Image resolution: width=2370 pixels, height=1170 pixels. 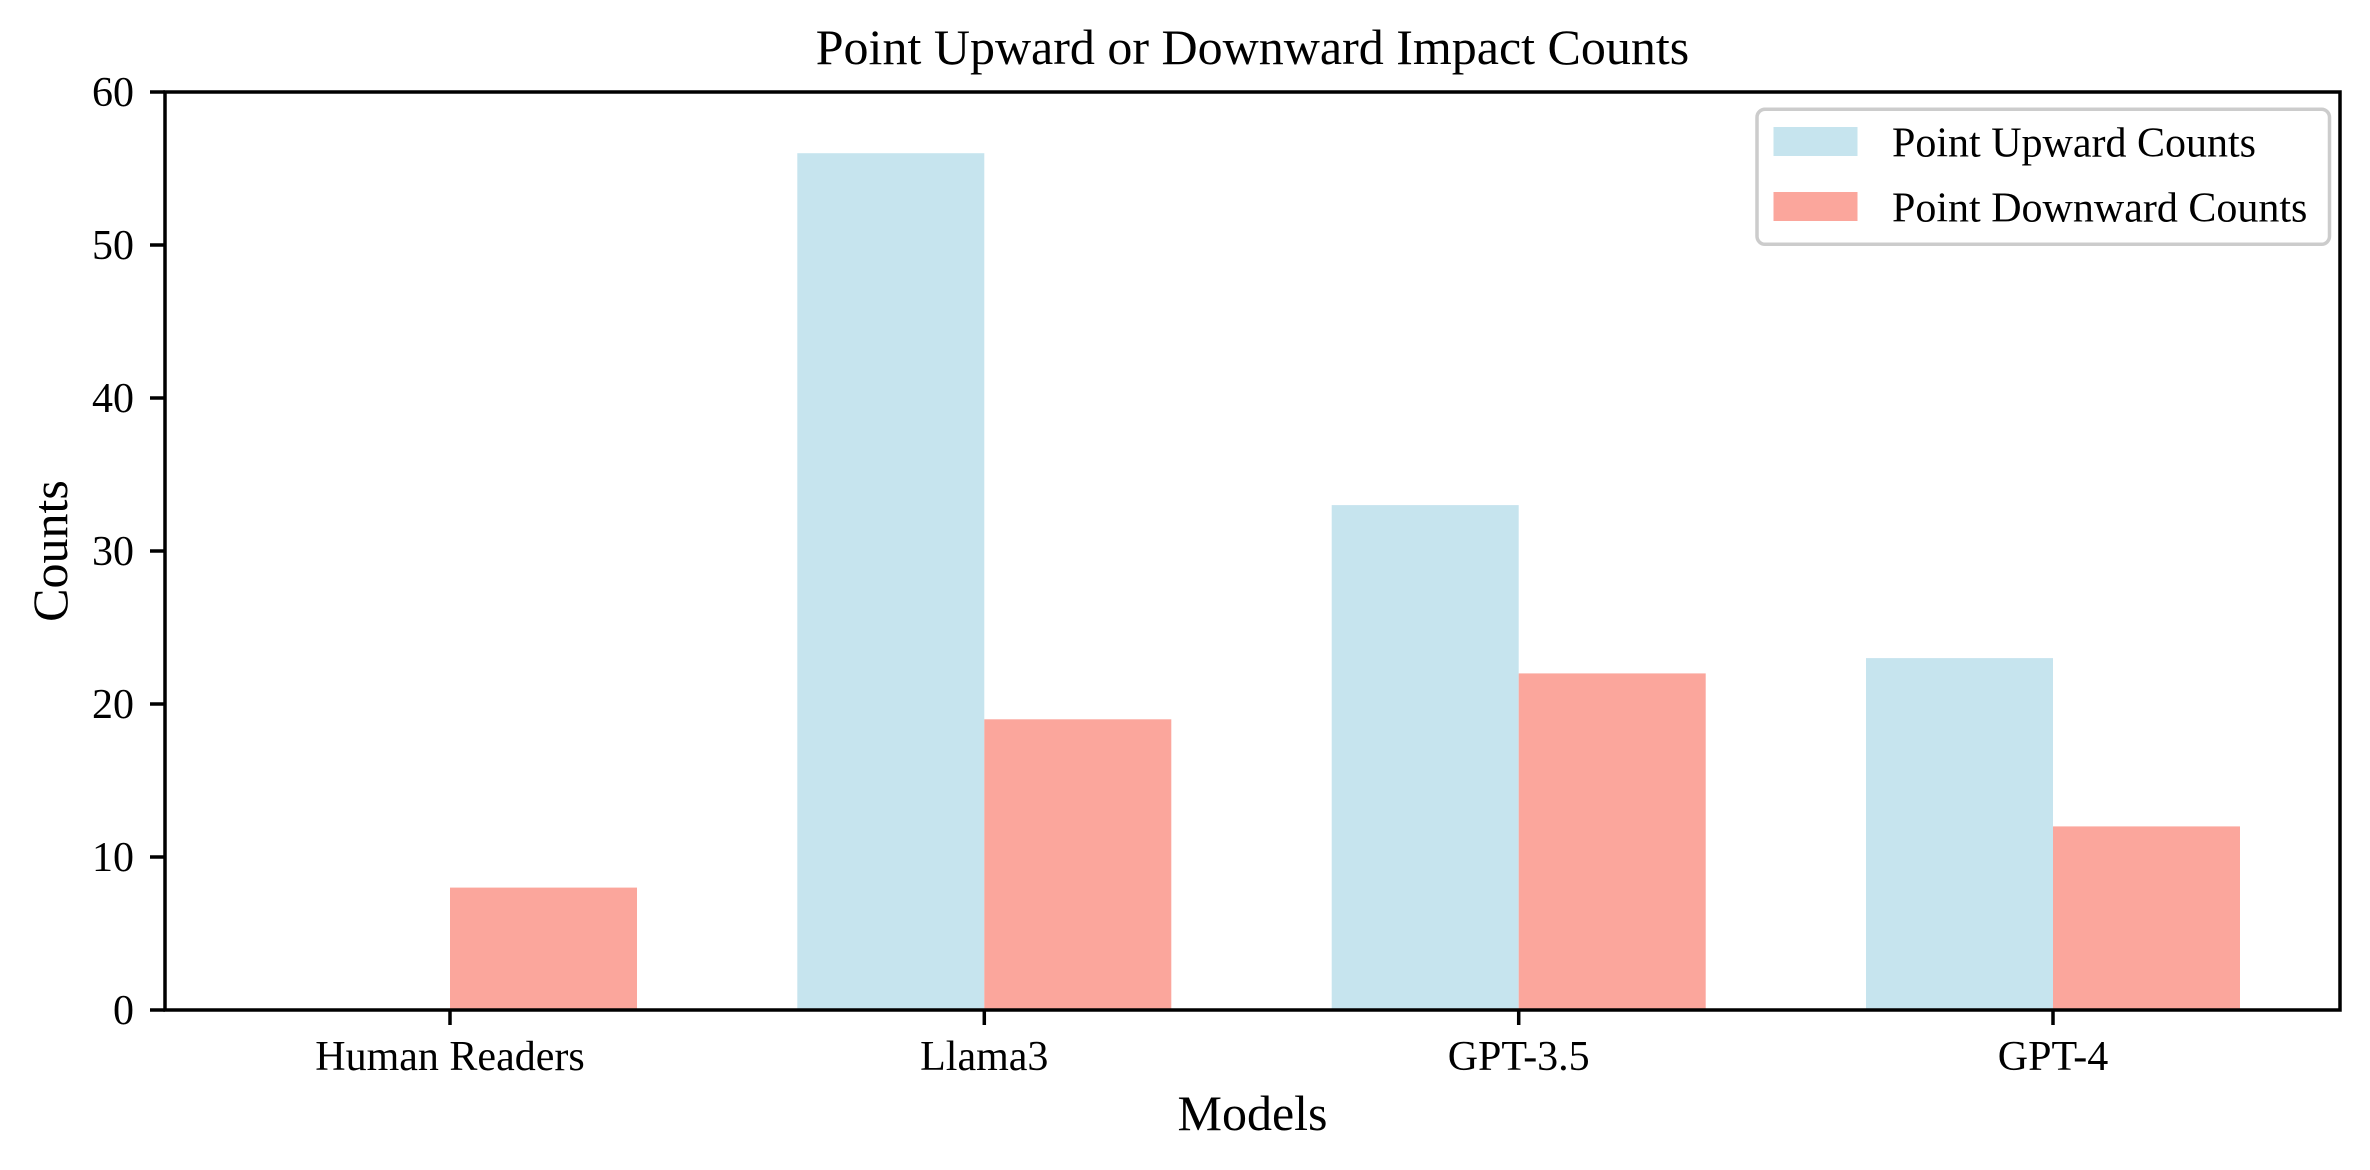 What do you see at coordinates (449, 1057) in the screenshot?
I see `svg-text: Human Readers` at bounding box center [449, 1057].